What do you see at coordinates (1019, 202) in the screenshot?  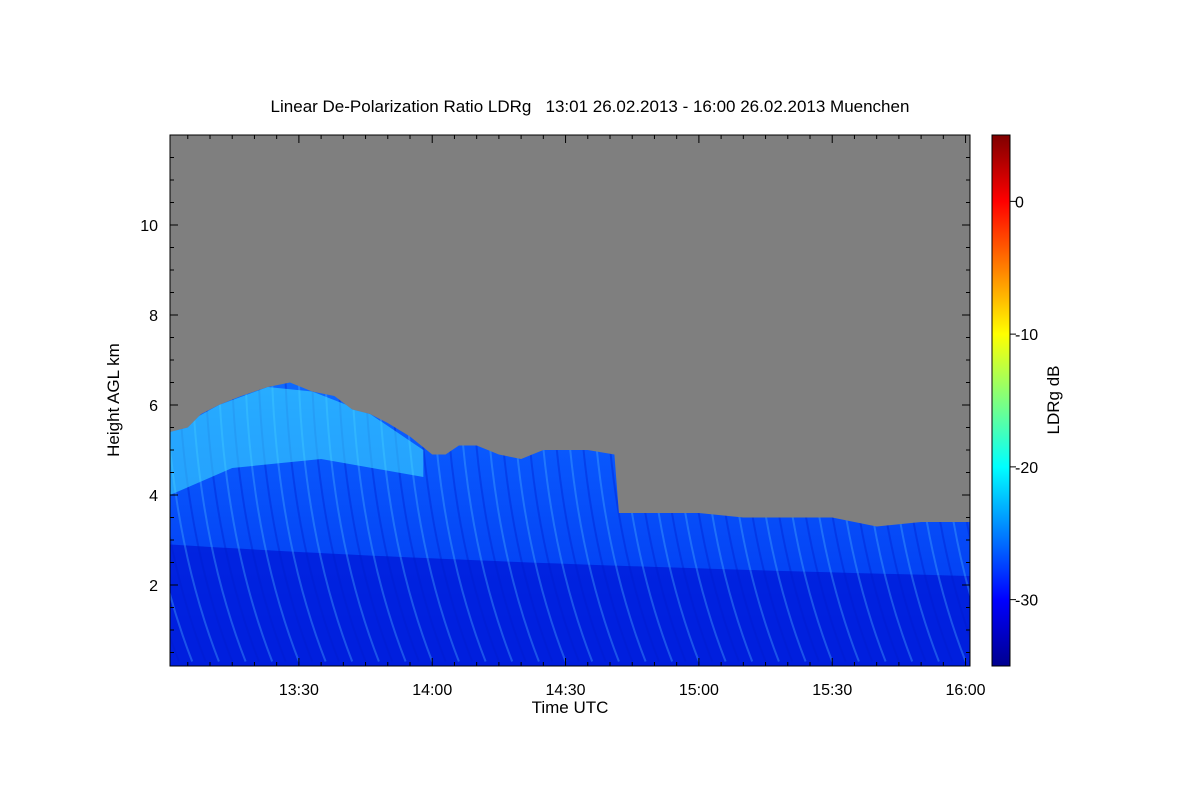 I see `colorbar-tick-label: 0` at bounding box center [1019, 202].